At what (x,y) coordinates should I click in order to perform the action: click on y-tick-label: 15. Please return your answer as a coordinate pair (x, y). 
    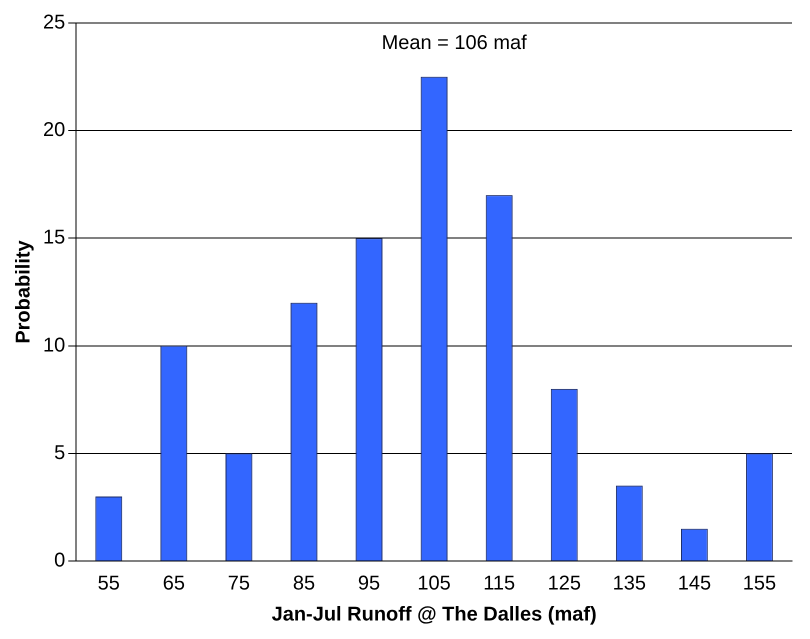
    Looking at the image, I should click on (54, 237).